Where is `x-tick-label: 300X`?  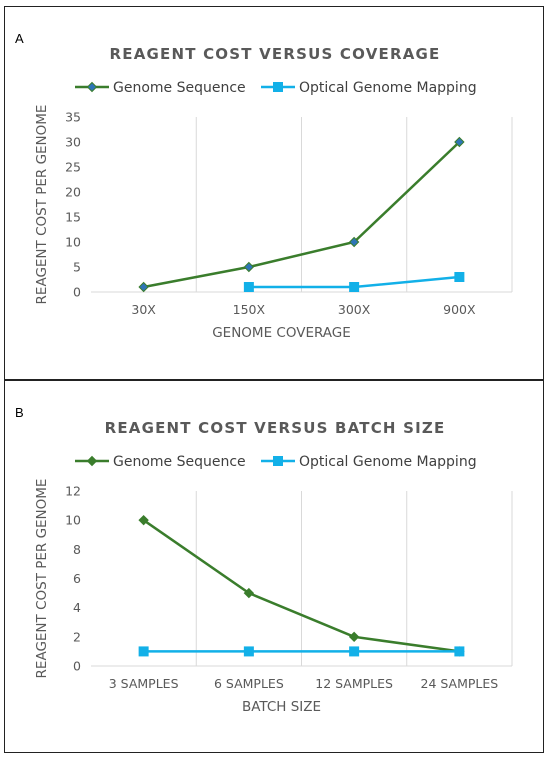
x-tick-label: 300X is located at coordinates (354, 309).